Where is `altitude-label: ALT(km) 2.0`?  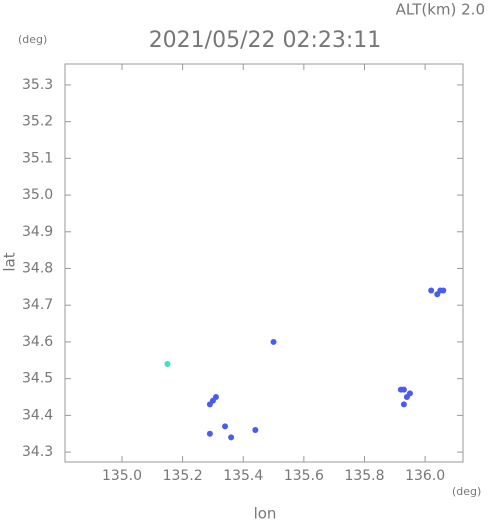
altitude-label: ALT(km) 2.0 is located at coordinates (440, 10).